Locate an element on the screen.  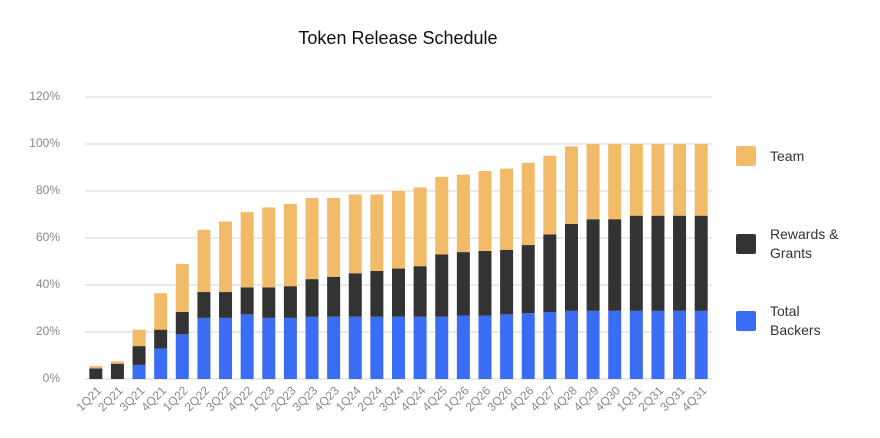
x-tick-label: 4Q31 is located at coordinates (694, 398).